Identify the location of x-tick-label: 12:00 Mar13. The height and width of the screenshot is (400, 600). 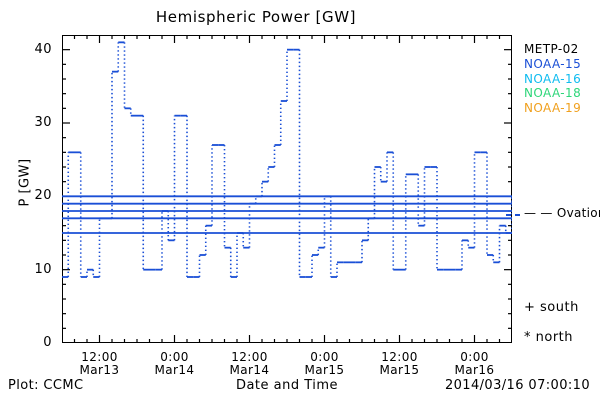
(100, 364).